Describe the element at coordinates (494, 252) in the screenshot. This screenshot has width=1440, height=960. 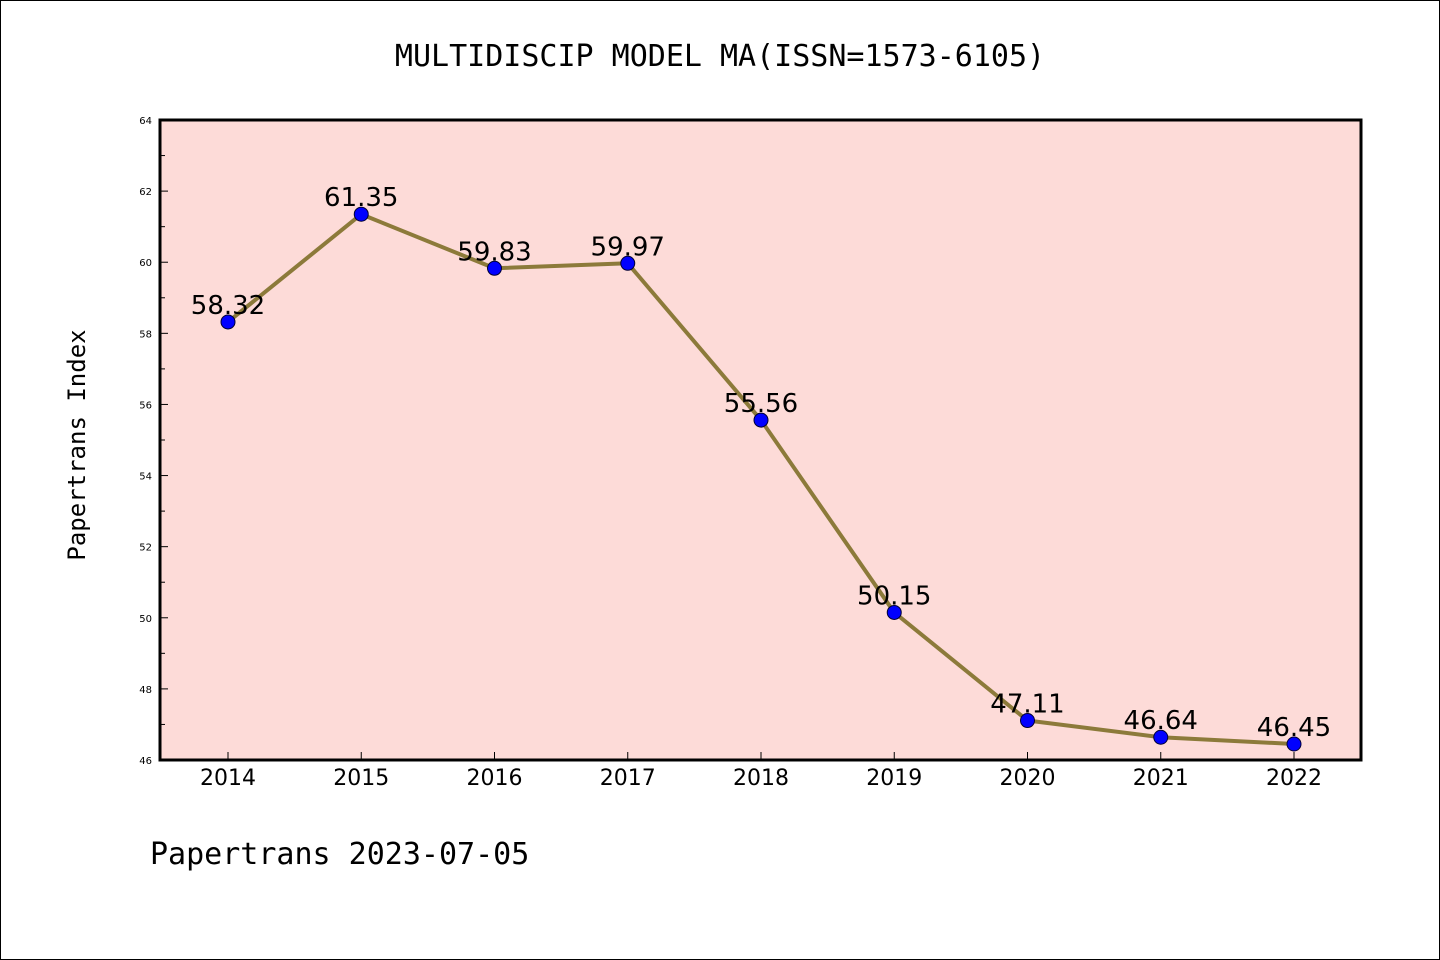
I see `data-label: 59.83` at that location.